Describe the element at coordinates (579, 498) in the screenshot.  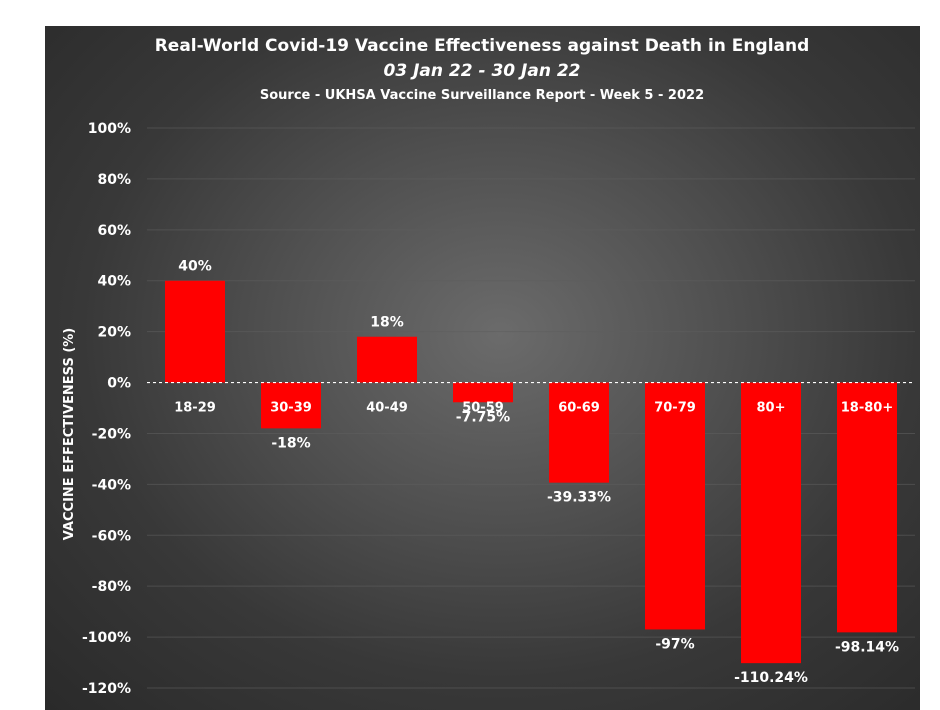
I see `data-label: -39.33%` at that location.